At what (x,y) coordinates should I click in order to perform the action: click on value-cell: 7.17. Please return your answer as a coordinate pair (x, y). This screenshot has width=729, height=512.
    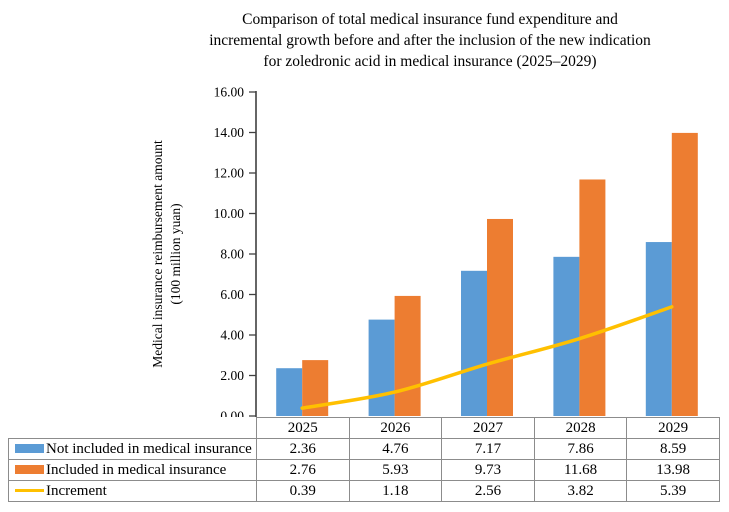
    Looking at the image, I should click on (488, 449).